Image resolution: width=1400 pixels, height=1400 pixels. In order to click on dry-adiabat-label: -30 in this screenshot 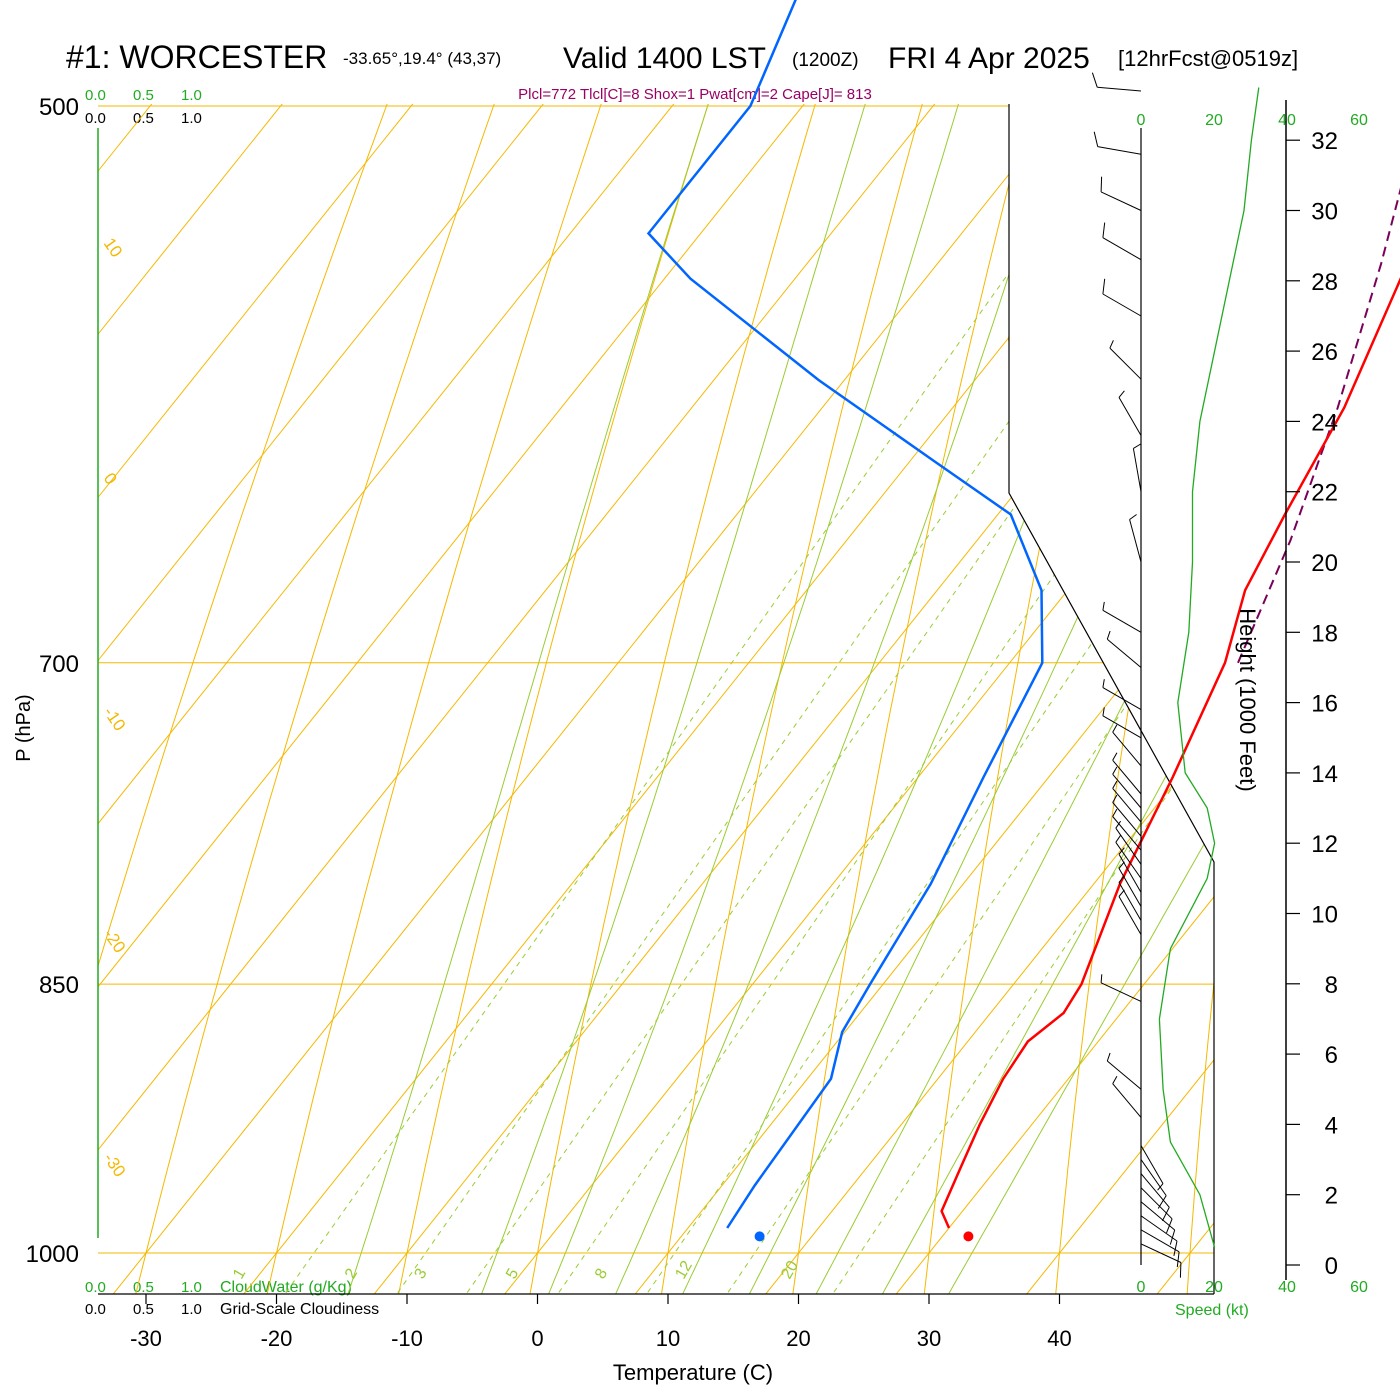, I will do `click(115, 1164)`.